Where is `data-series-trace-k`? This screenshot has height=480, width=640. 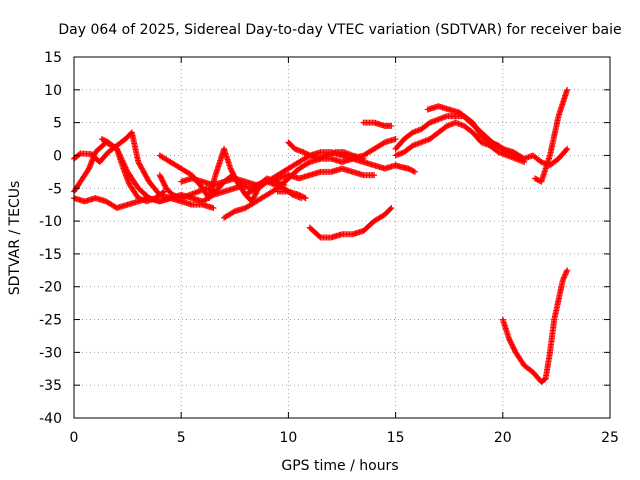 data-series-trace-k is located at coordinates (350, 222).